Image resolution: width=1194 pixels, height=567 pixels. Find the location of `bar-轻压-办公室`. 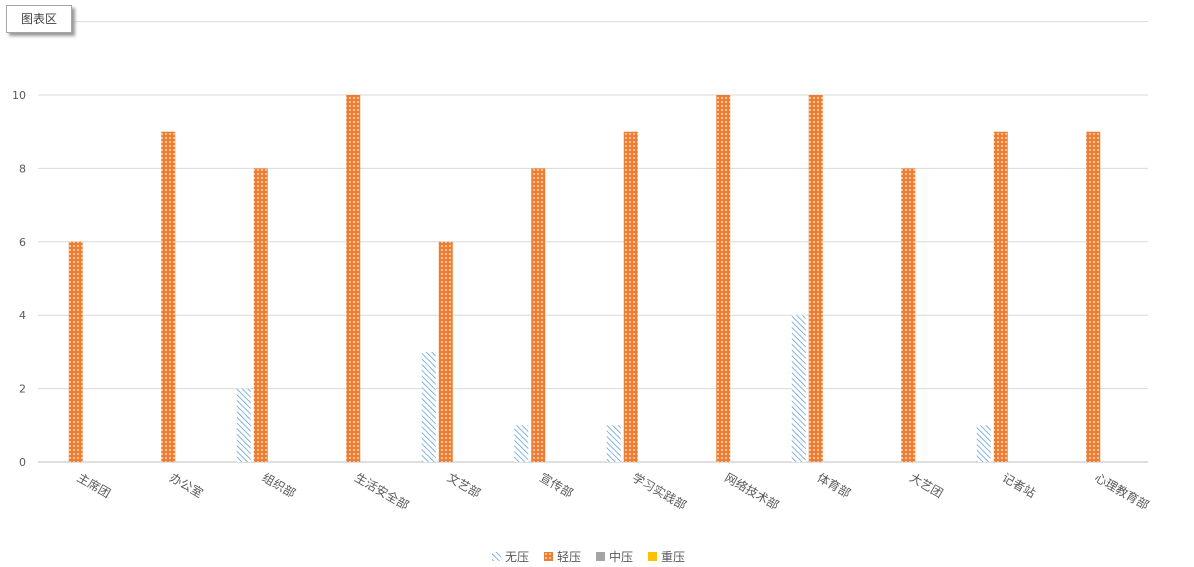

bar-轻压-办公室 is located at coordinates (168, 296).